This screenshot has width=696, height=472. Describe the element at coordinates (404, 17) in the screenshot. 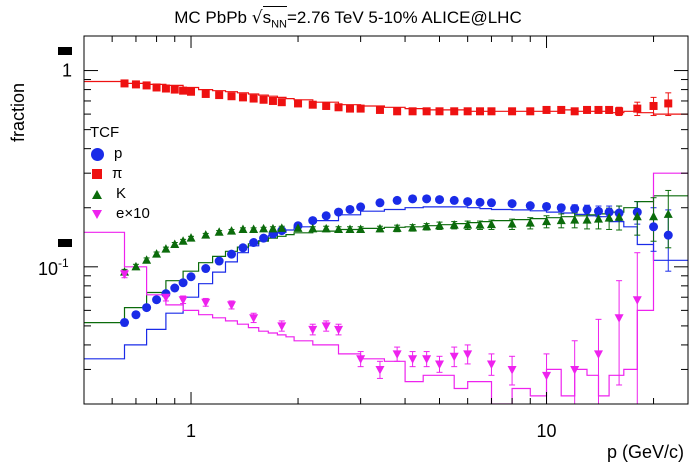

I see `title-suffix: =2.76 TeV 5-10% ALICE@LHC` at that location.